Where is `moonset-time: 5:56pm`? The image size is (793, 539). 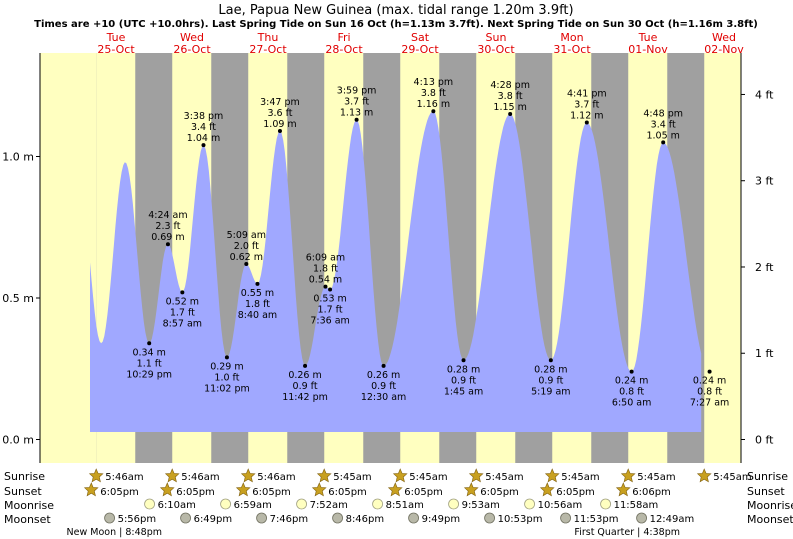 moonset-time: 5:56pm is located at coordinates (137, 519).